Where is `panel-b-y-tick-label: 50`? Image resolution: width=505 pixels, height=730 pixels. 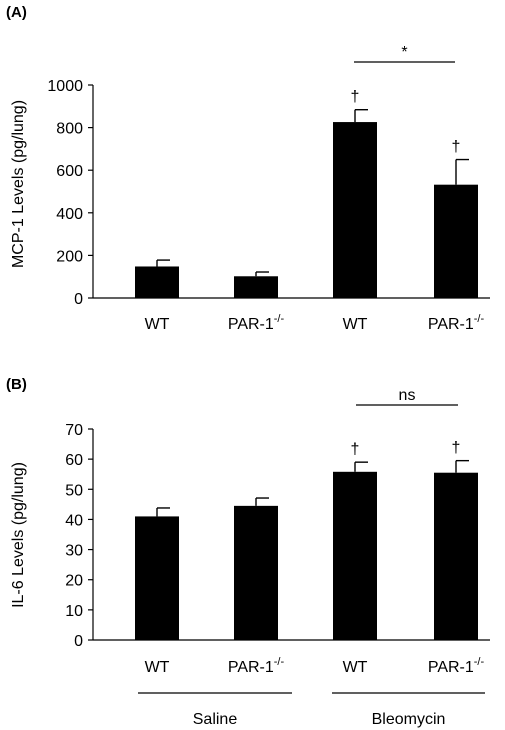 panel-b-y-tick-label: 50 is located at coordinates (74, 490).